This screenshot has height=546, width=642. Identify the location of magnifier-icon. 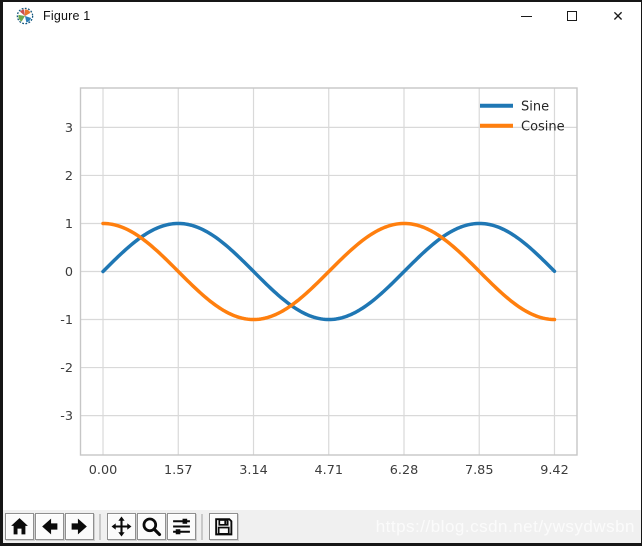
(152, 527).